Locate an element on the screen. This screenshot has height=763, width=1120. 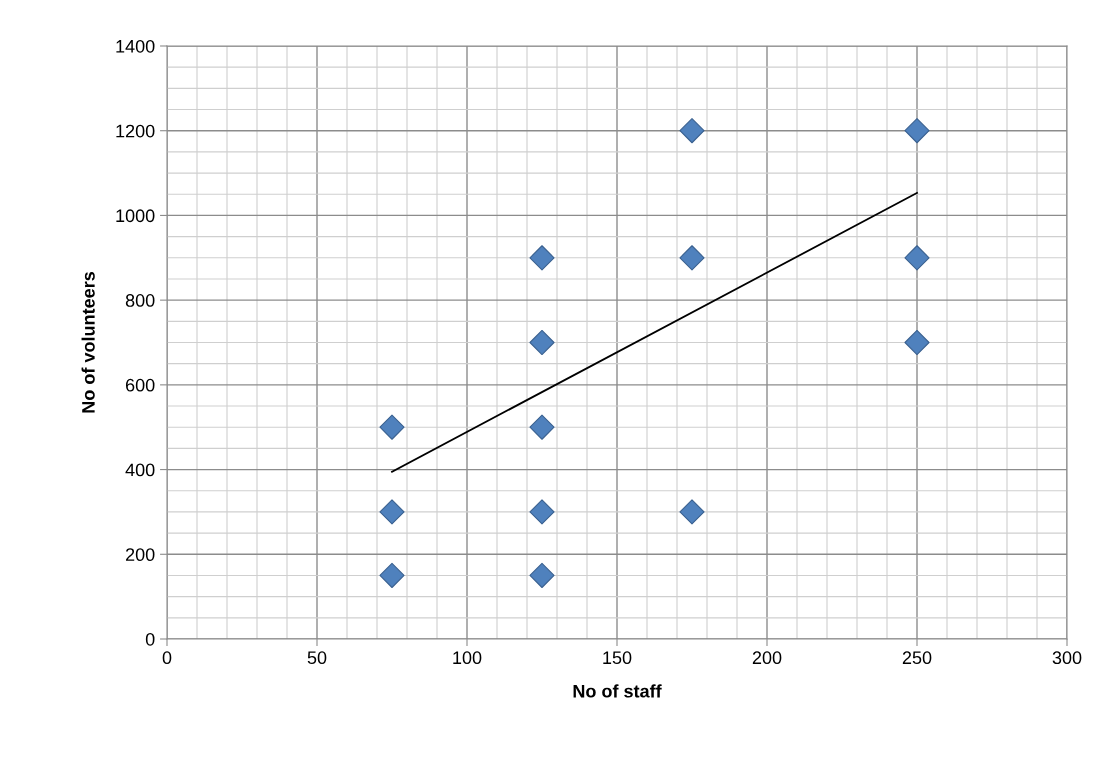
x-tick-label: 100 is located at coordinates (467, 658).